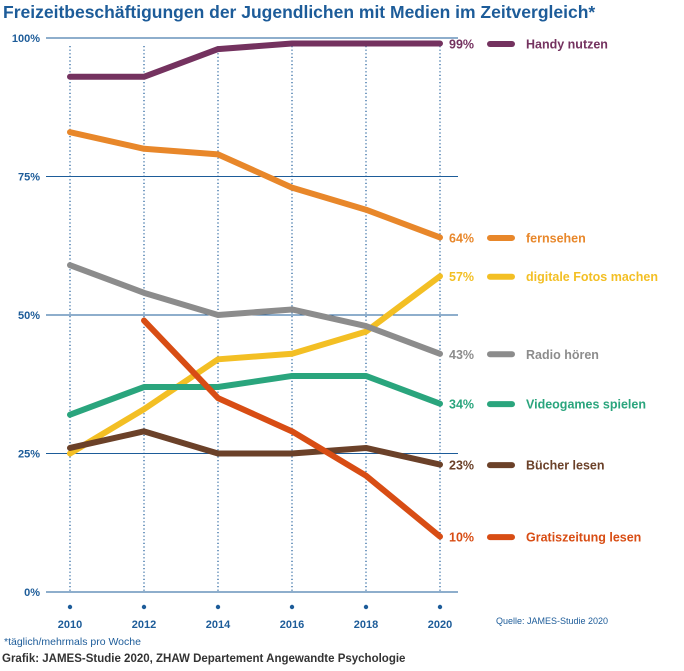 The height and width of the screenshot is (671, 684). Describe the element at coordinates (565, 466) in the screenshot. I see `legend-label: Bücher lesen` at that location.